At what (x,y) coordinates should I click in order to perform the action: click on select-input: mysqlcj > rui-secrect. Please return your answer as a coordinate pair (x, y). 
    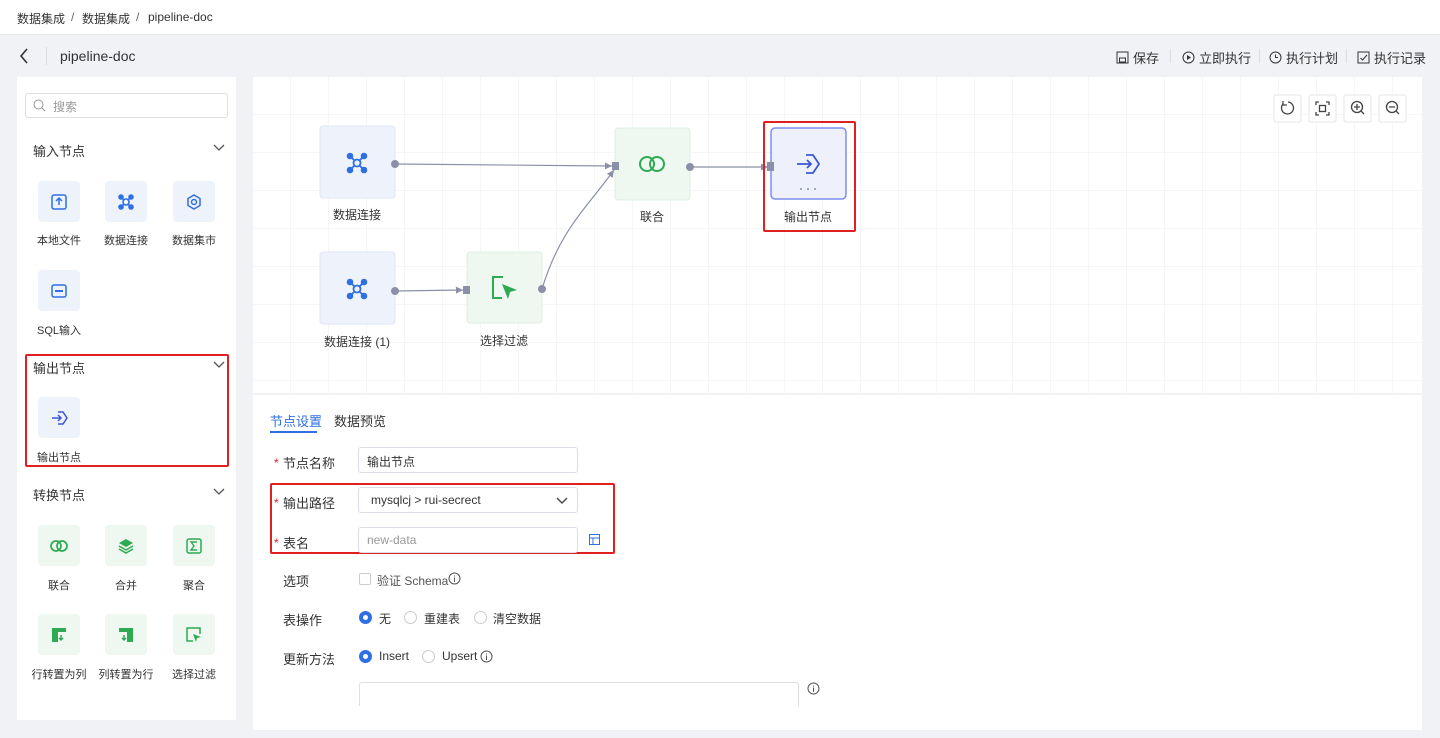
    Looking at the image, I should click on (468, 500).